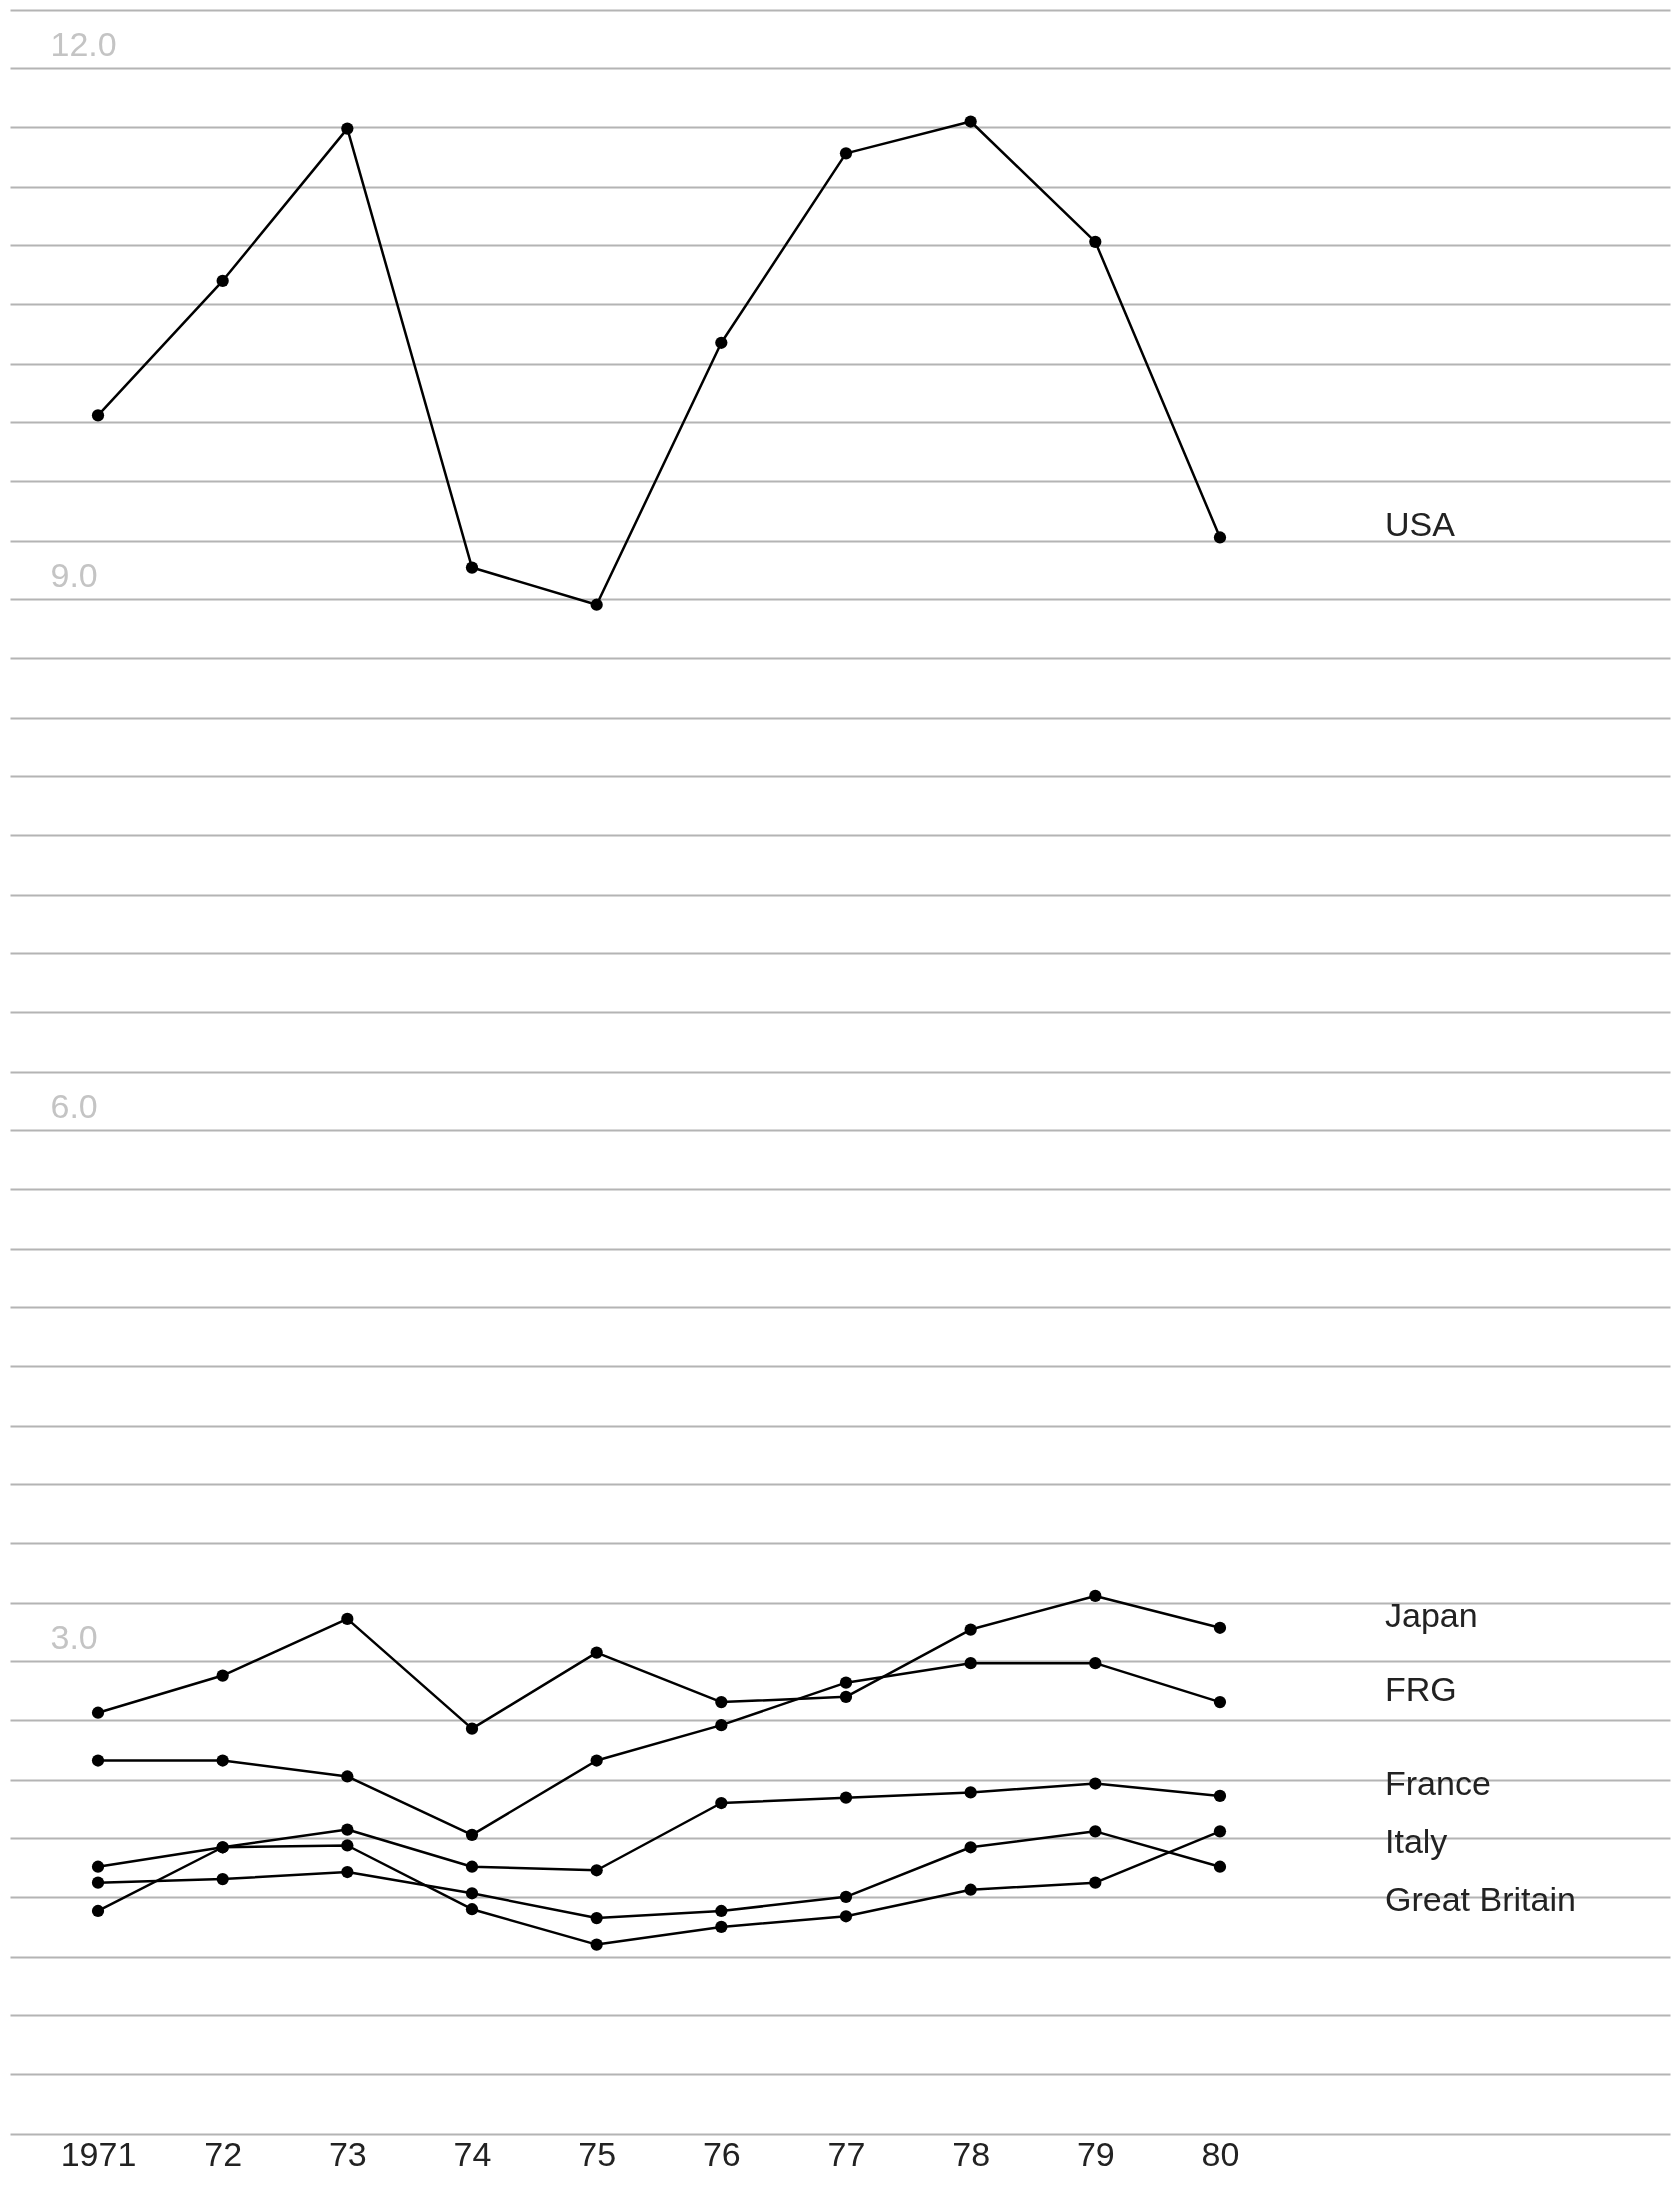 The width and height of the screenshot is (1679, 2200). I want to click on x-tick-label: 78, so click(971, 2153).